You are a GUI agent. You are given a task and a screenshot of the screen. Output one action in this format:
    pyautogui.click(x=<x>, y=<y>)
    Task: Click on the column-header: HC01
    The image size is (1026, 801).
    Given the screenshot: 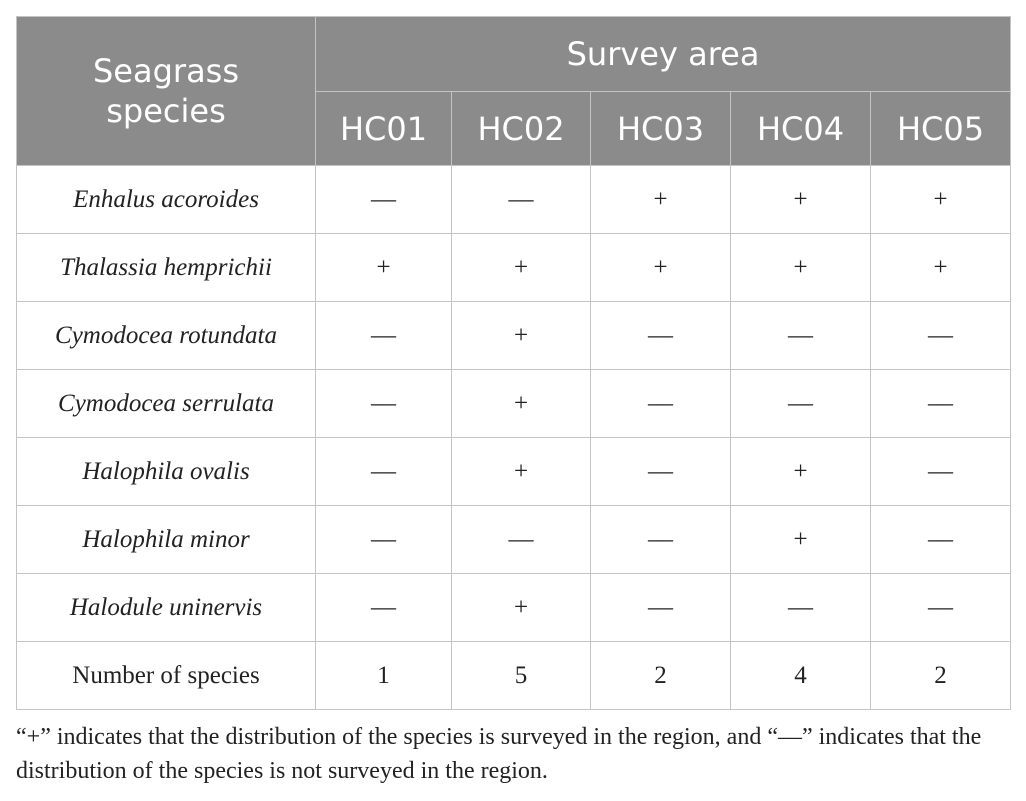 What is the action you would take?
    pyautogui.click(x=383, y=128)
    